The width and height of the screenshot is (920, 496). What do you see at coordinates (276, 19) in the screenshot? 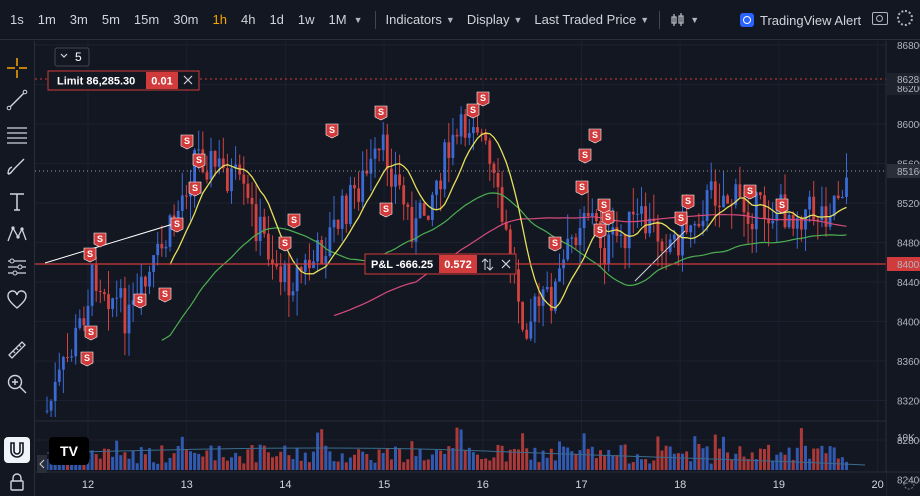
I see `timeframe-1d: 1d` at bounding box center [276, 19].